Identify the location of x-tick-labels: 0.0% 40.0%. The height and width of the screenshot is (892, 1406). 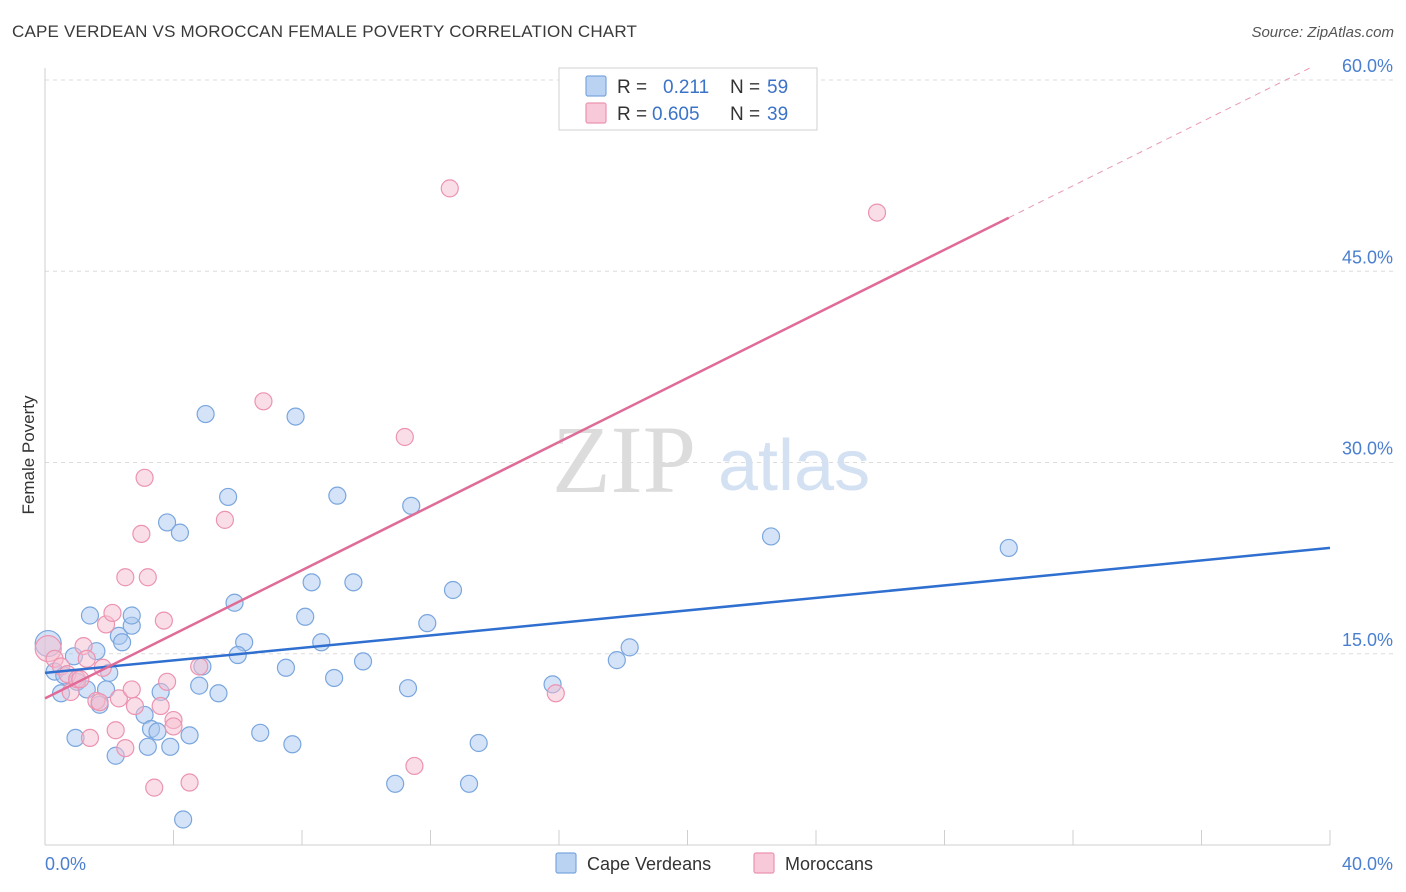
(719, 864).